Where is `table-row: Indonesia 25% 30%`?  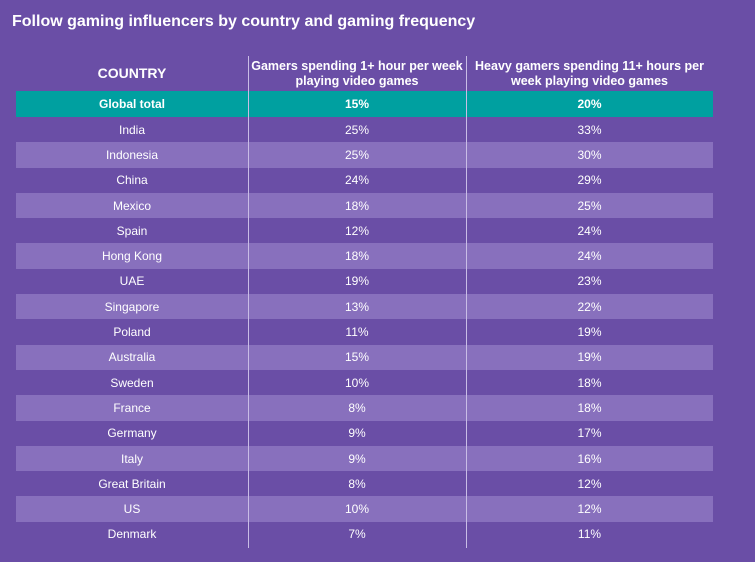
table-row: Indonesia 25% 30% is located at coordinates (364, 155).